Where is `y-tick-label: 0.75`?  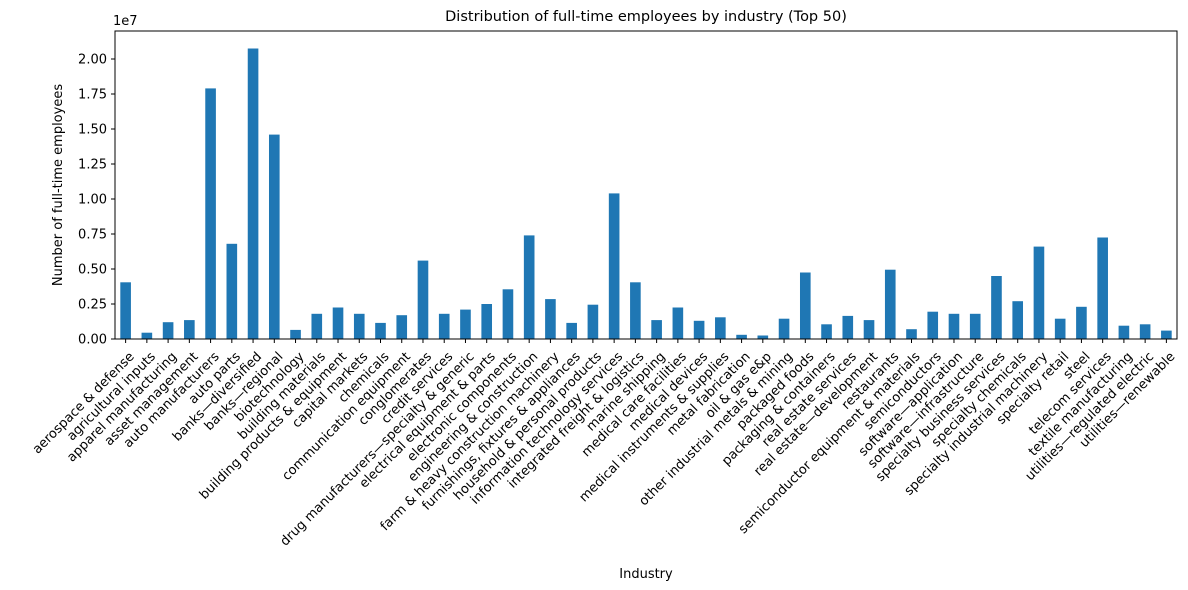
y-tick-label: 0.75 is located at coordinates (92, 235).